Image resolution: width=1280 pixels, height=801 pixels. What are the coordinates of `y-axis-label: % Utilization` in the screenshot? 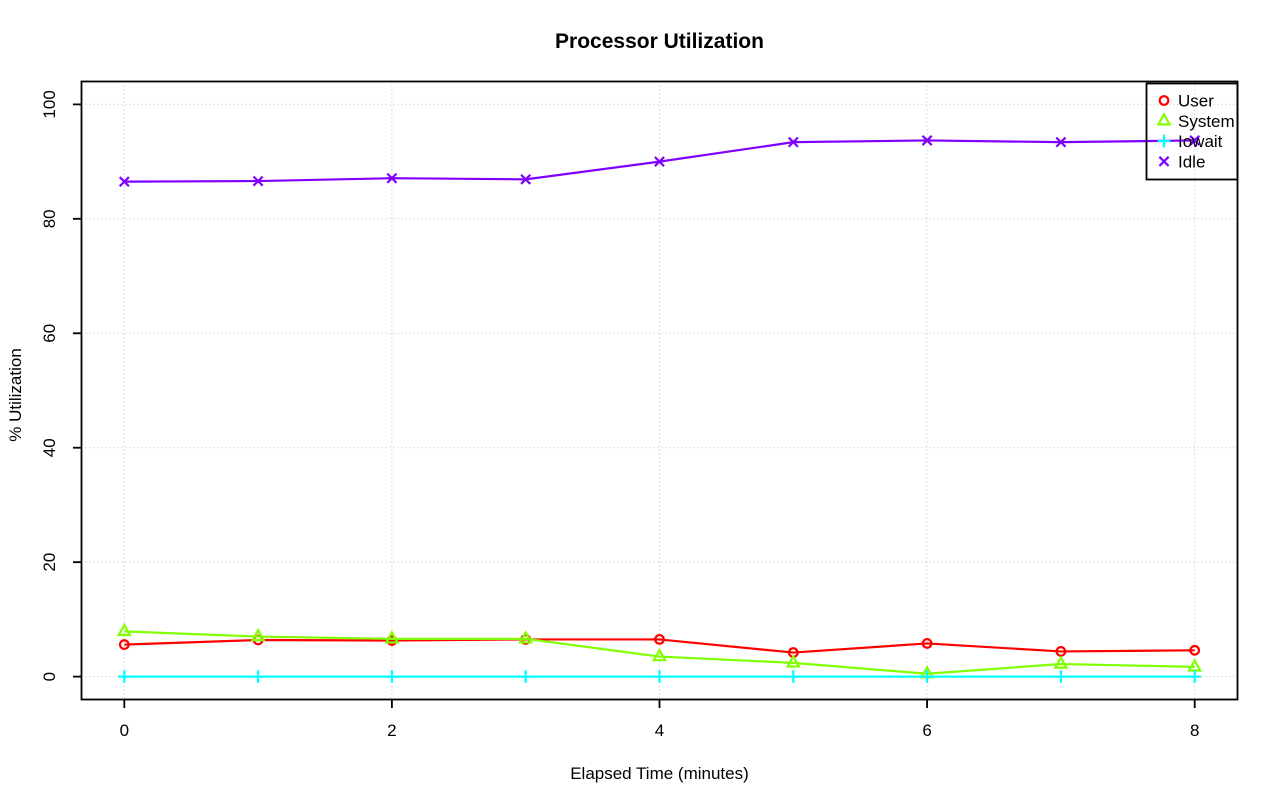 It's located at (15, 395).